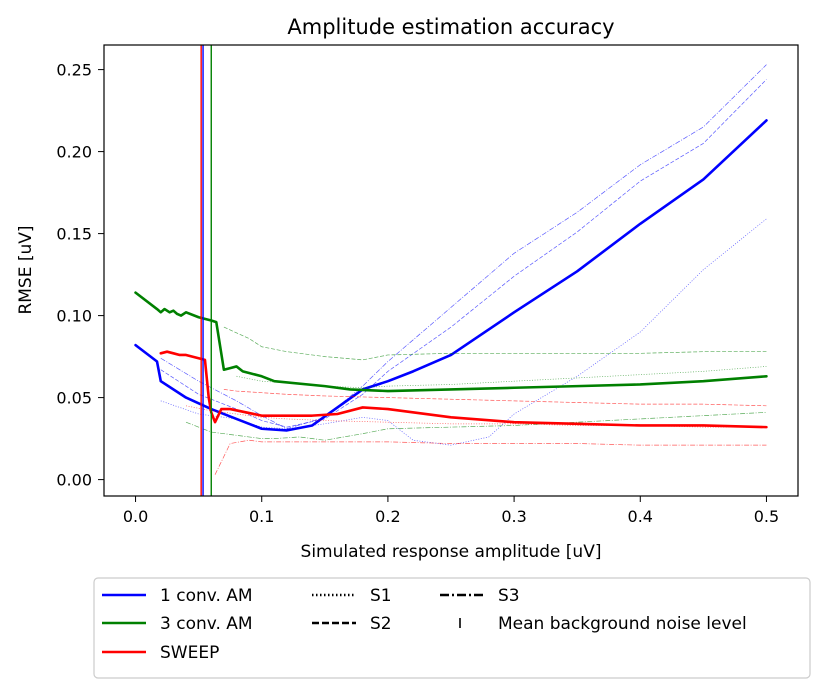 The width and height of the screenshot is (825, 688). I want to click on legend-item-sweep: SWEEP, so click(160, 653).